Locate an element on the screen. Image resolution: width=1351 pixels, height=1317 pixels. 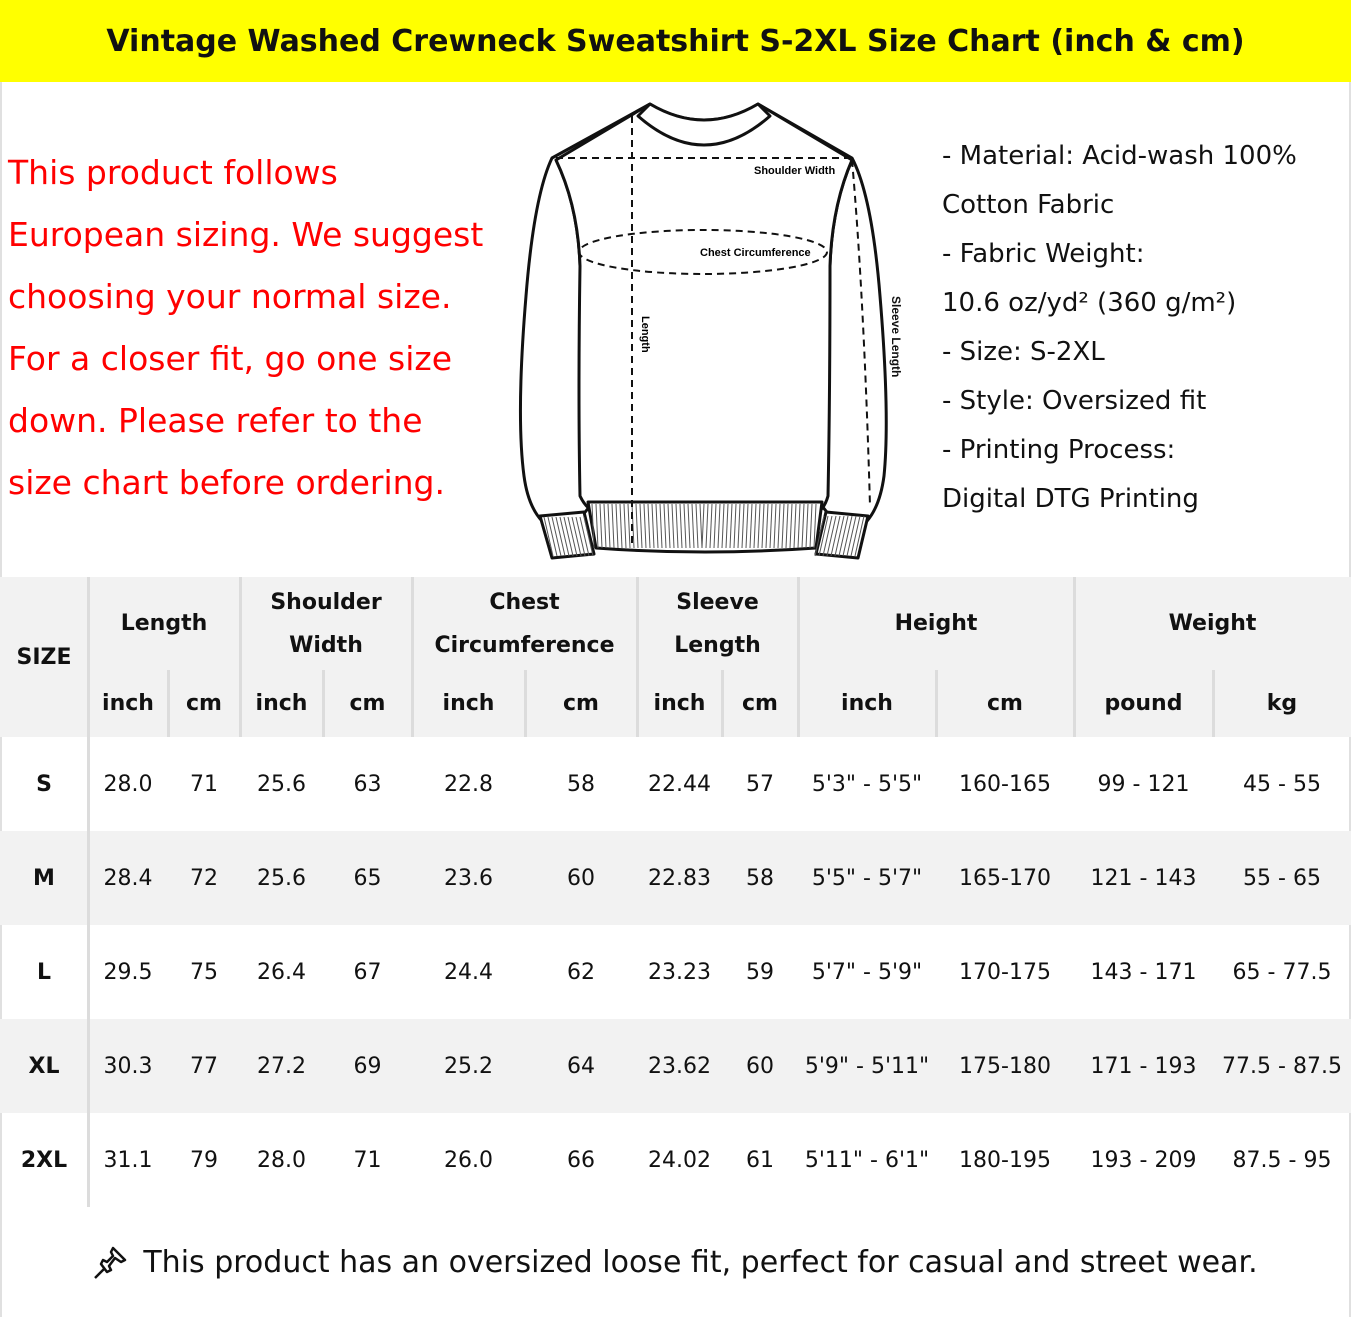
column-group-header: Length is located at coordinates (164, 623).